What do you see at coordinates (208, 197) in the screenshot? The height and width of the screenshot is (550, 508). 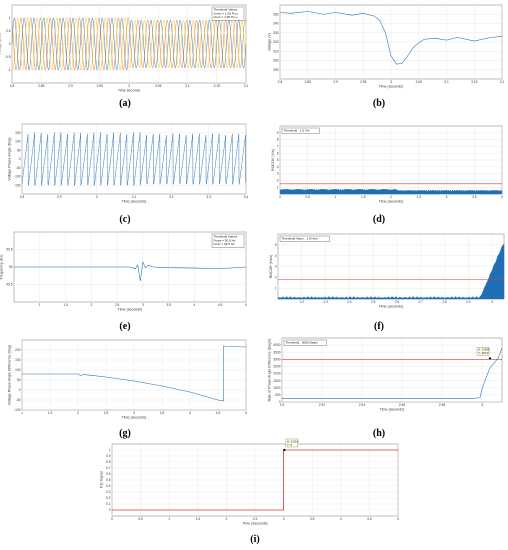 I see `x-tick-label: 3.3` at bounding box center [208, 197].